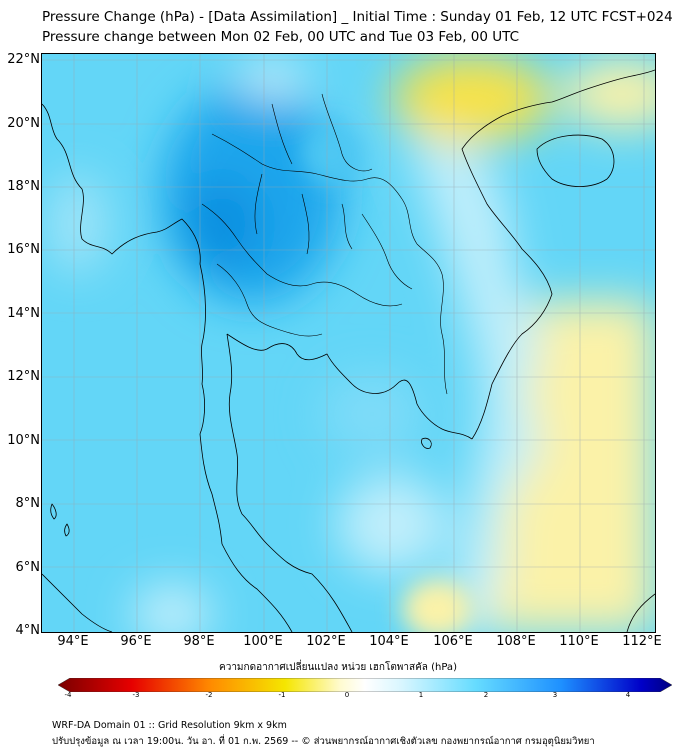  Describe the element at coordinates (389, 641) in the screenshot. I see `lon-label-104e: 104°E` at that location.